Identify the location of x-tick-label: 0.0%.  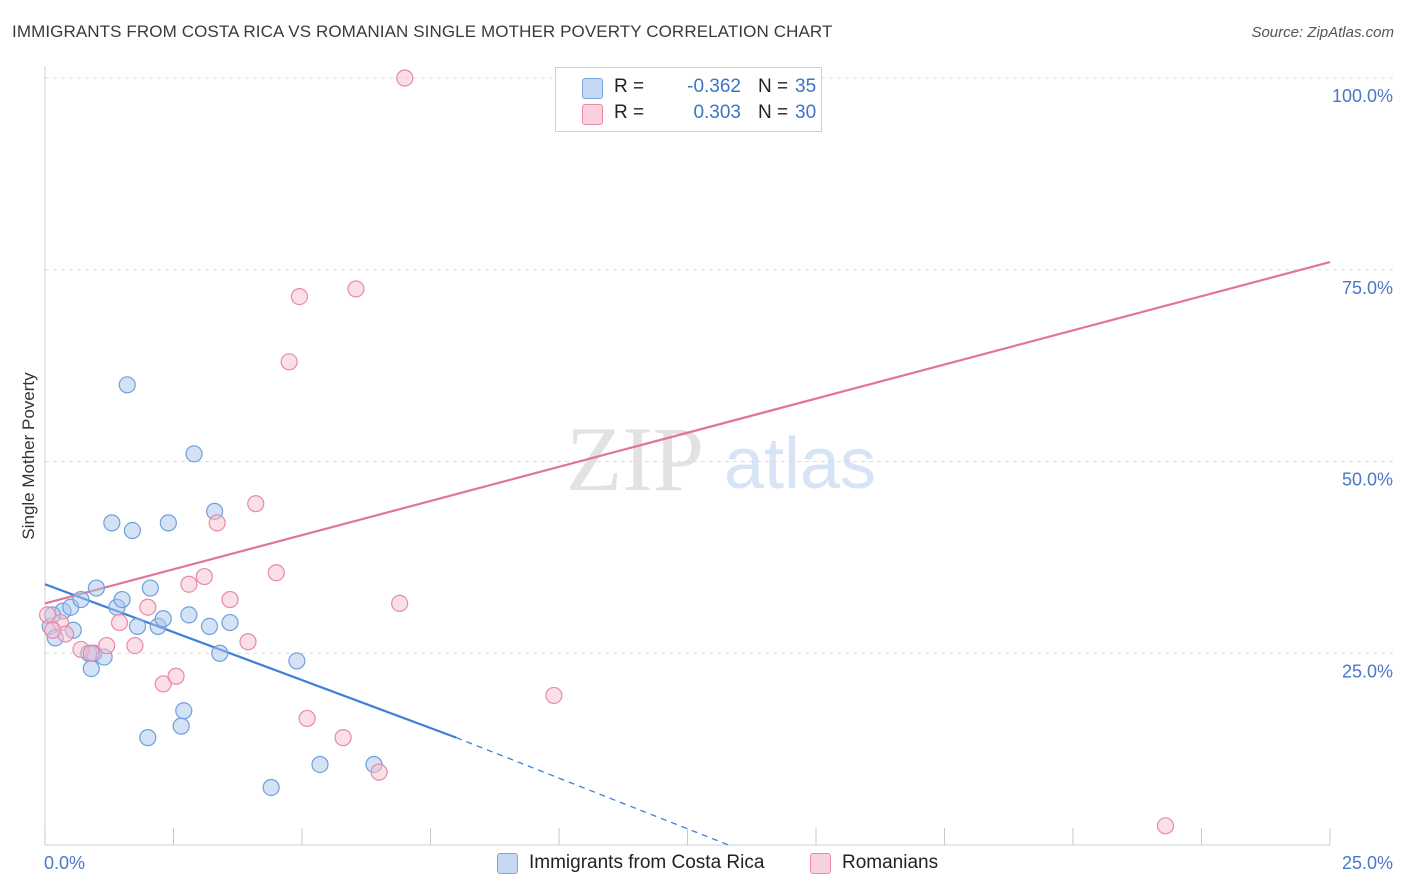
(64, 863).